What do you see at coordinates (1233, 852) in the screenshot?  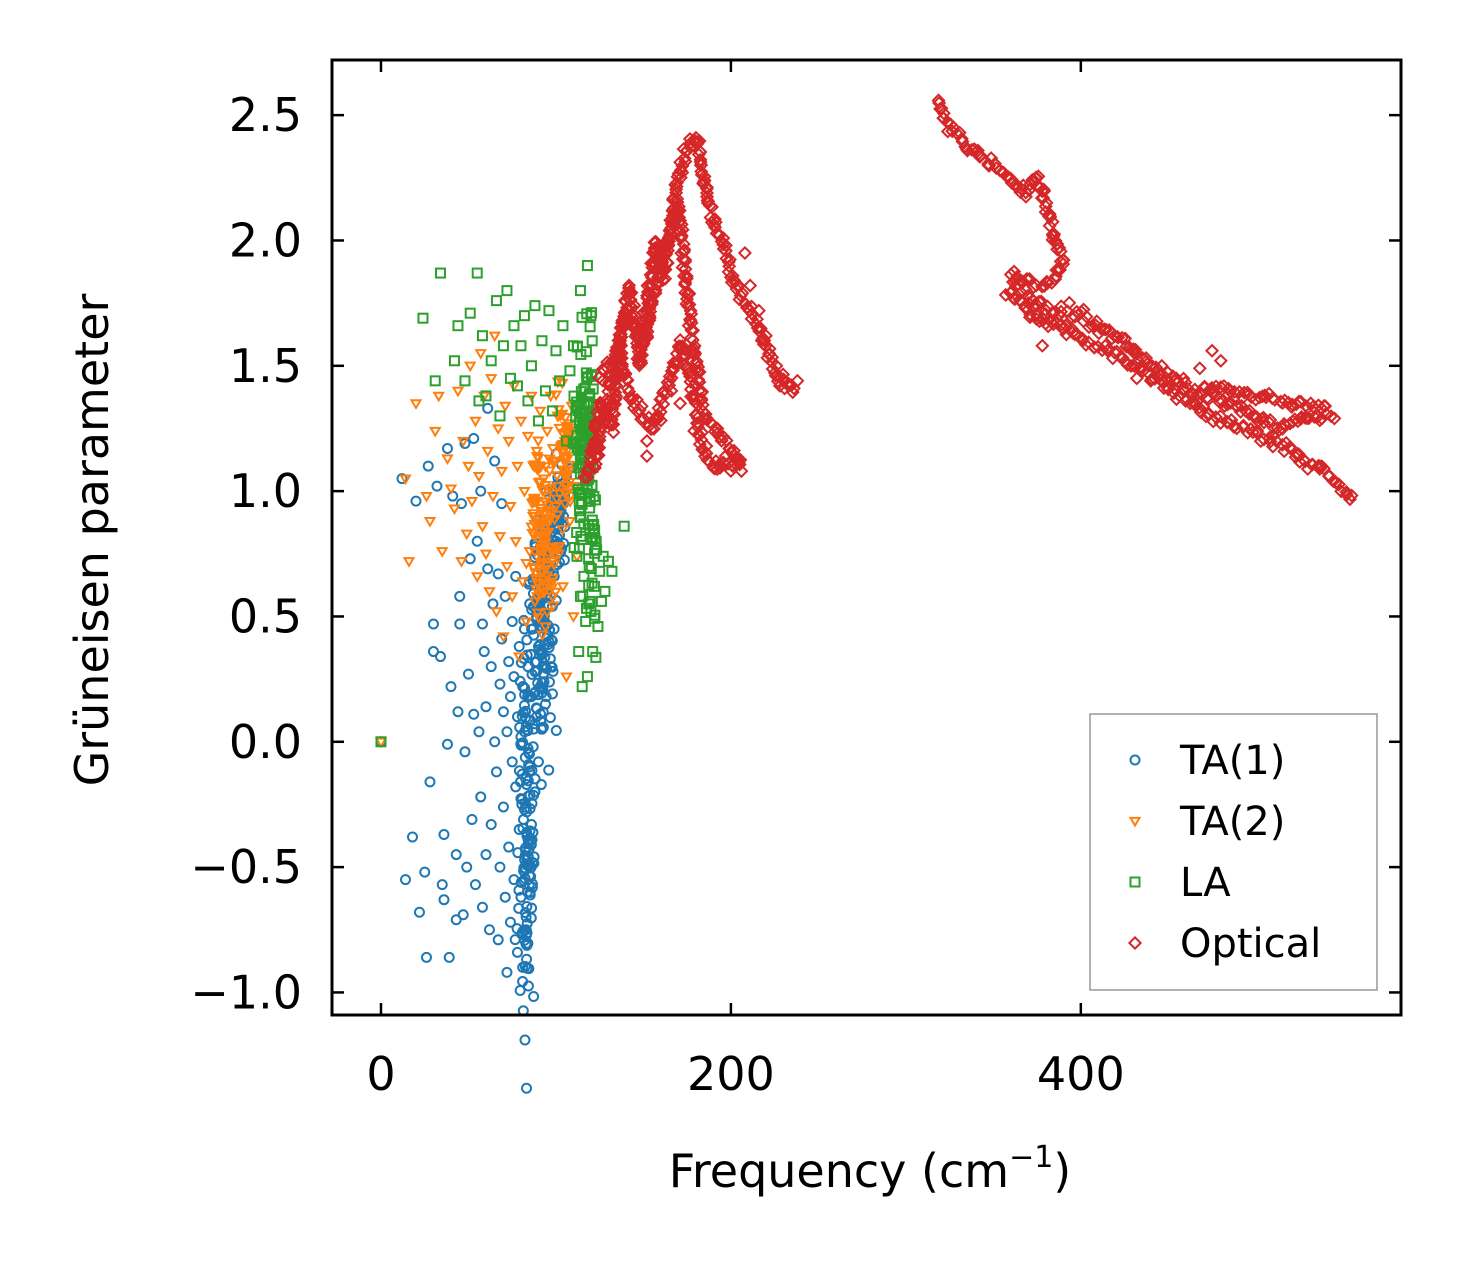 I see `legend: TA(1) TA(2) LA Optical` at bounding box center [1233, 852].